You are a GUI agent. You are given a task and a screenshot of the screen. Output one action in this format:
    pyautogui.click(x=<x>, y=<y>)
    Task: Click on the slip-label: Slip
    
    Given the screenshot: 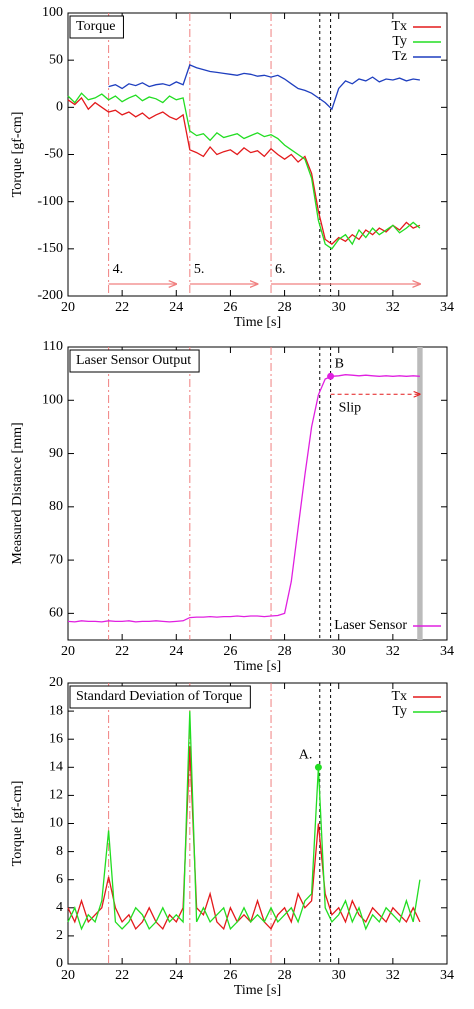 What is the action you would take?
    pyautogui.click(x=350, y=408)
    